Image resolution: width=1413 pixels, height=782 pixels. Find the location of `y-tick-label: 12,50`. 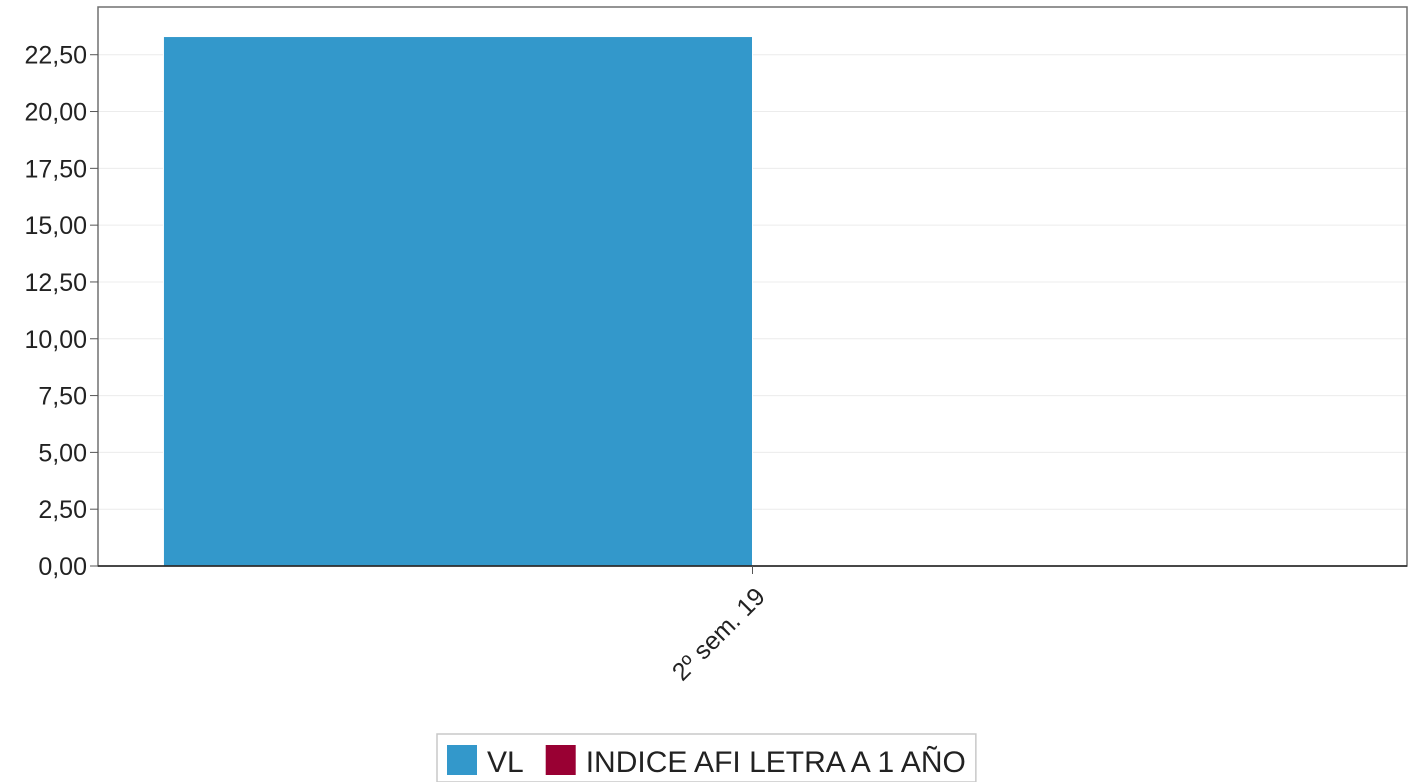

y-tick-label: 12,50 is located at coordinates (55, 283).